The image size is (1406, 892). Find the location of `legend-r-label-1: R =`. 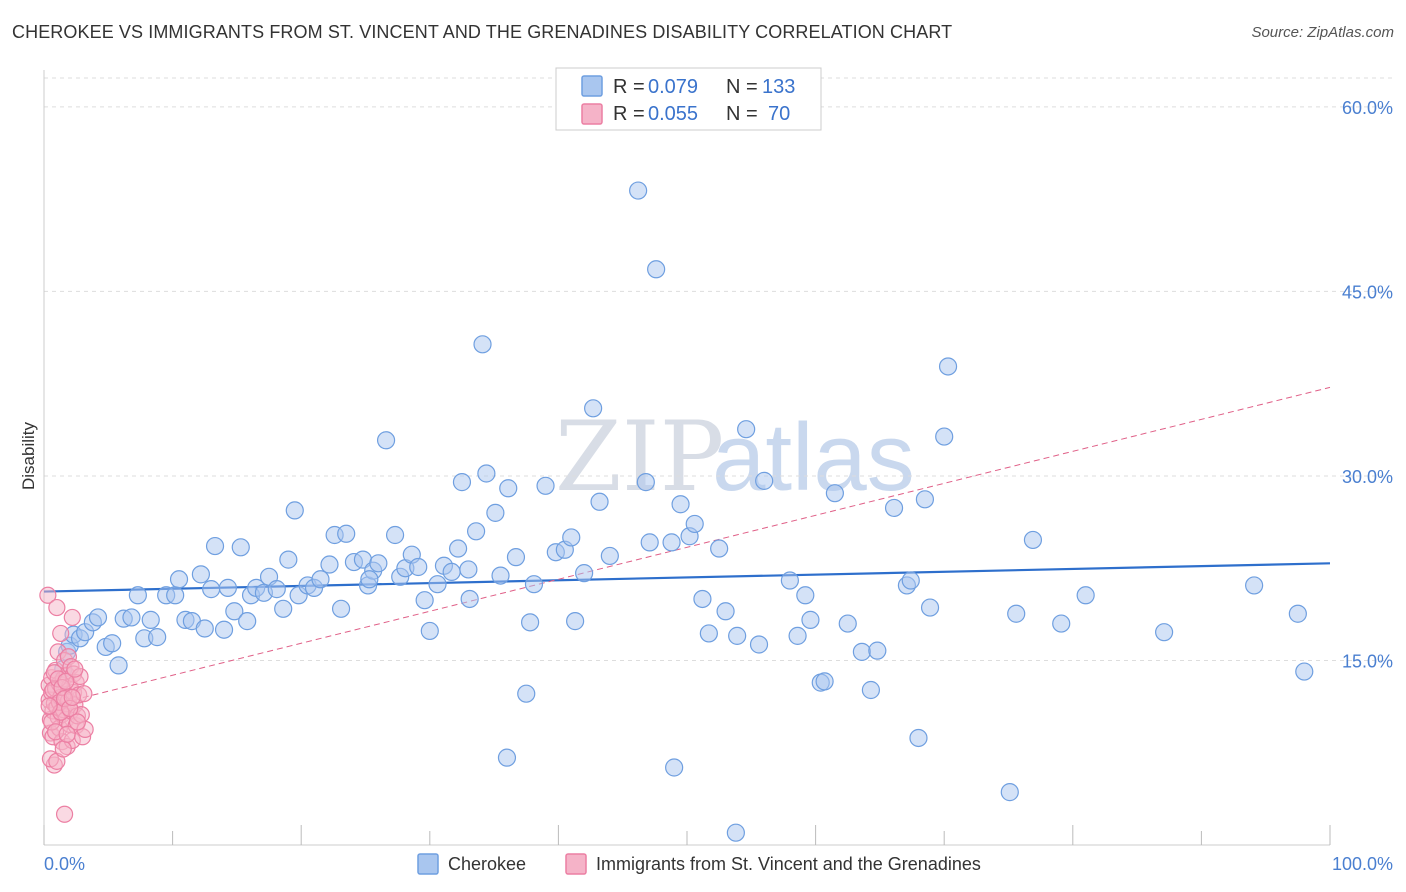

legend-r-label-1: R = is located at coordinates (629, 87).